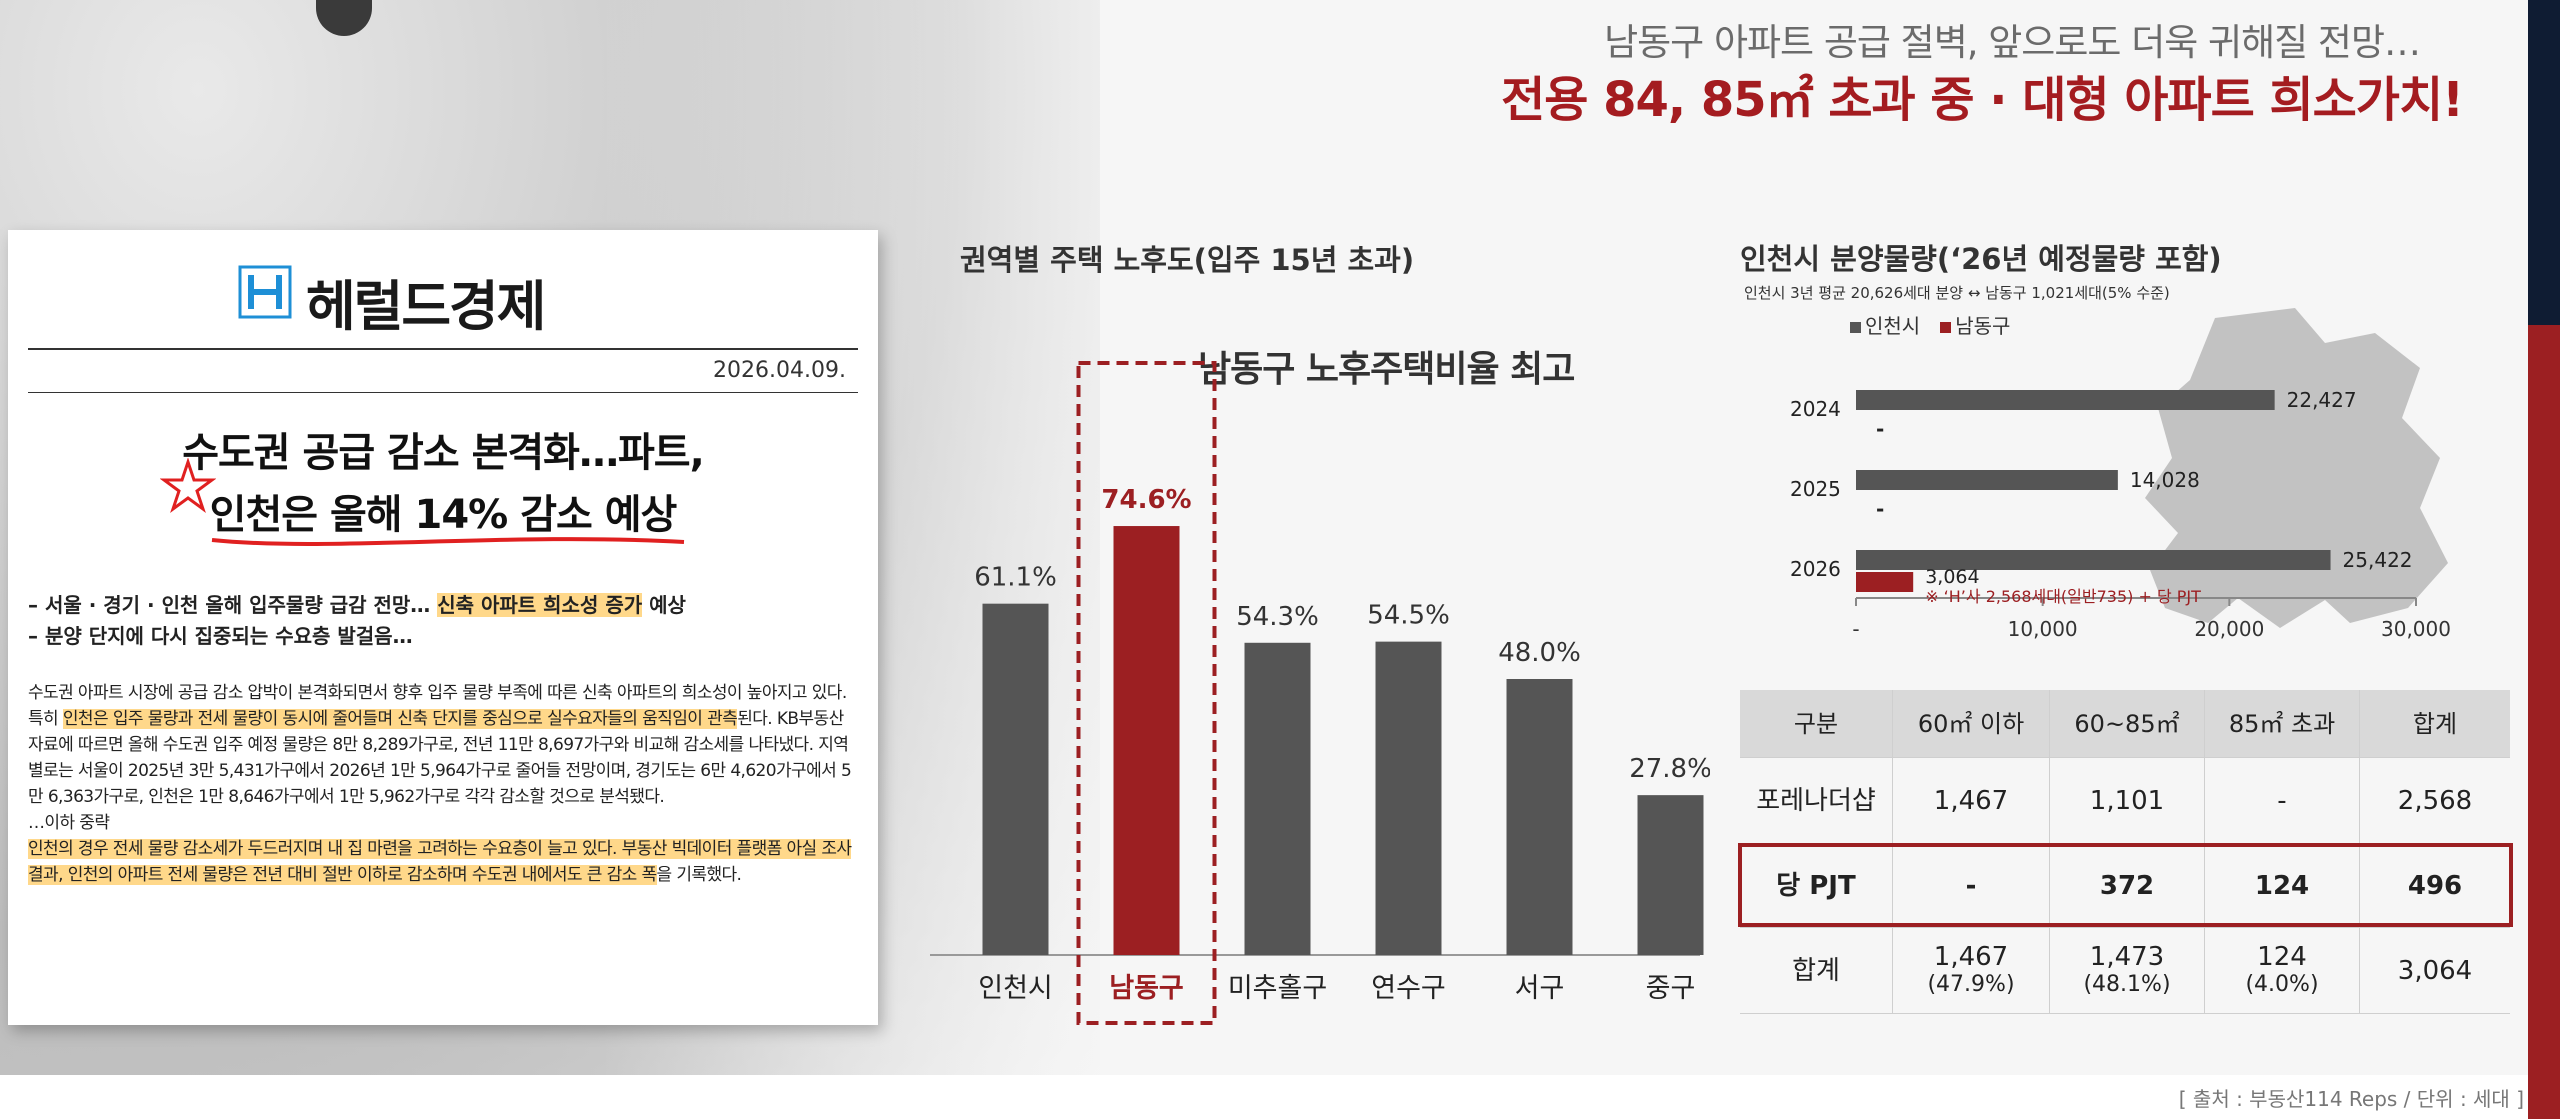  I want to click on cell-text: 1,101, so click(2127, 801).